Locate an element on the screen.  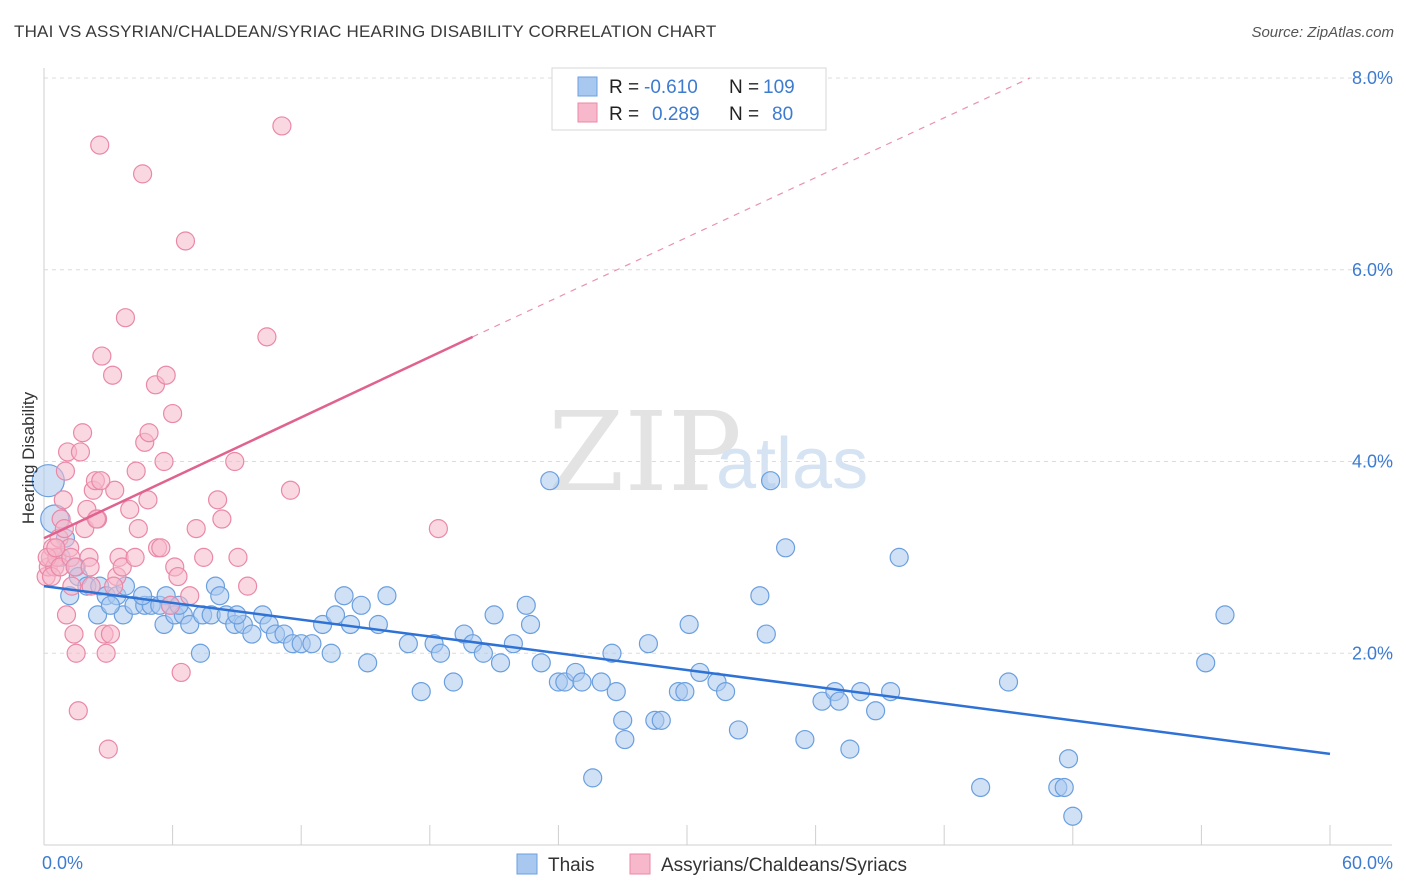
legend-swatch-thais is located at coordinates (587, 86).